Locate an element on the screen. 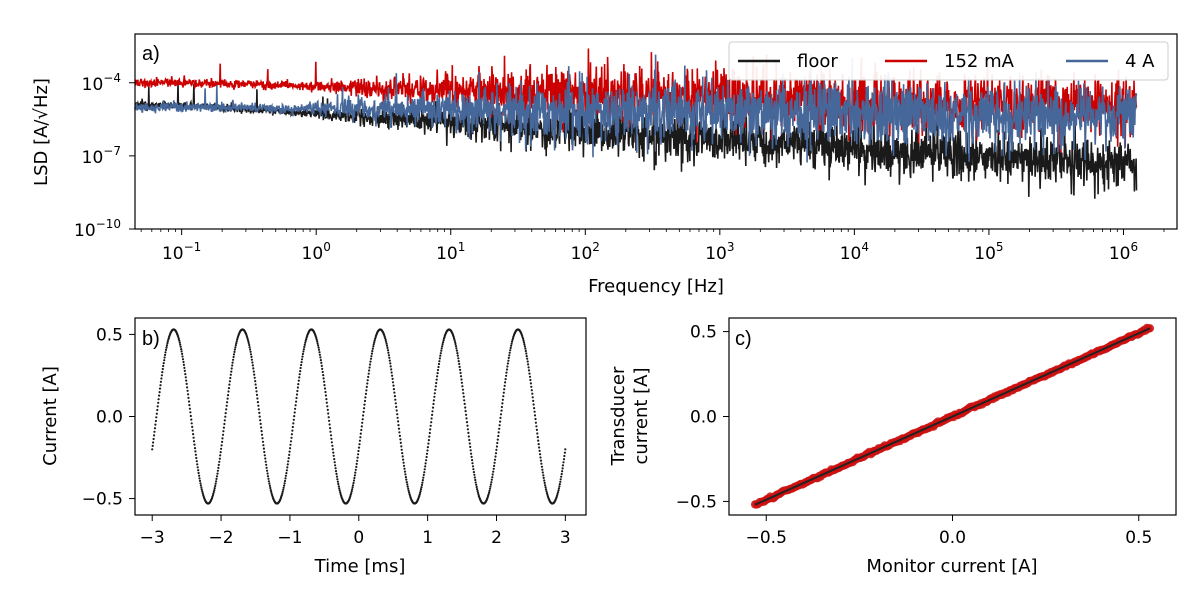 The image size is (1200, 600). a-xtick-label: 10⁻¹ is located at coordinates (181, 252).